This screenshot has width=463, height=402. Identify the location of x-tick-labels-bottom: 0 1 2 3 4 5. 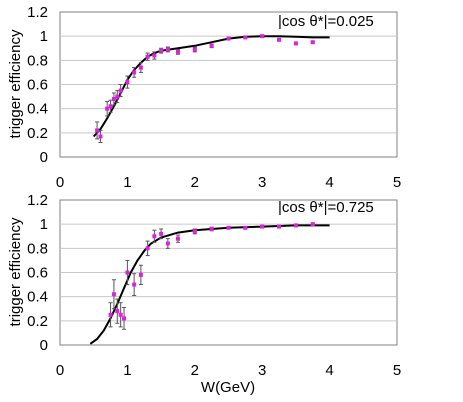
(228, 370).